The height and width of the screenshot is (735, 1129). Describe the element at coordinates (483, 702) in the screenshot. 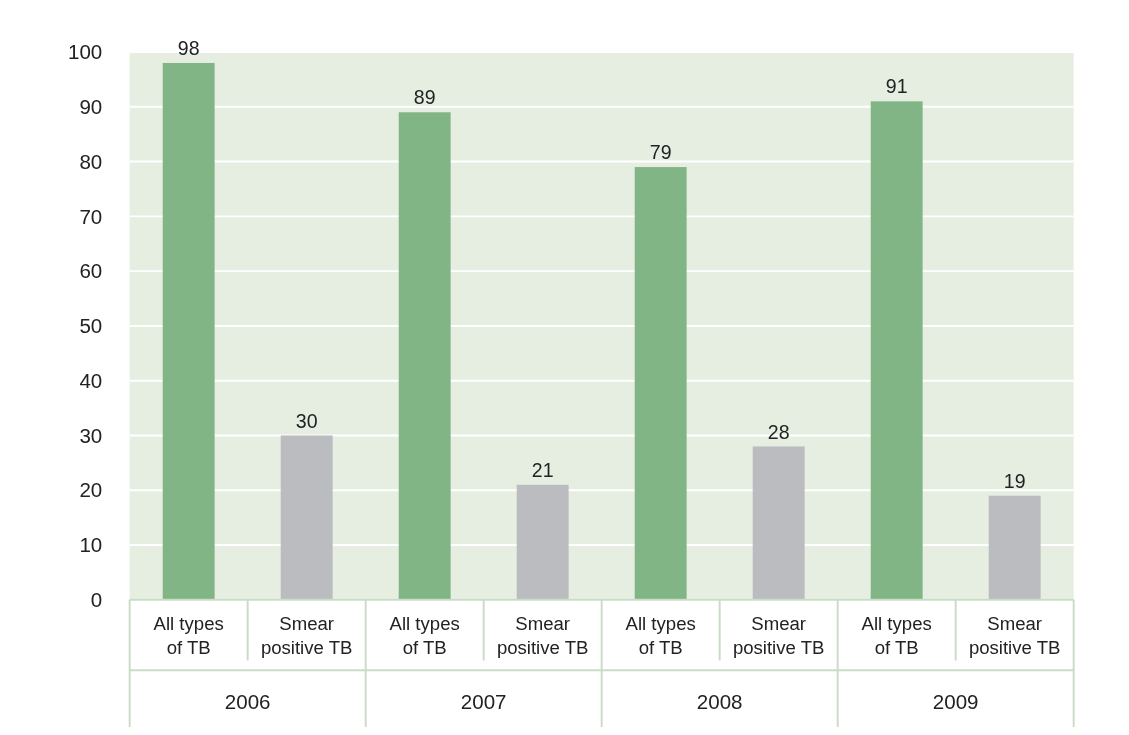

I see `x-tick-label: 2007` at that location.